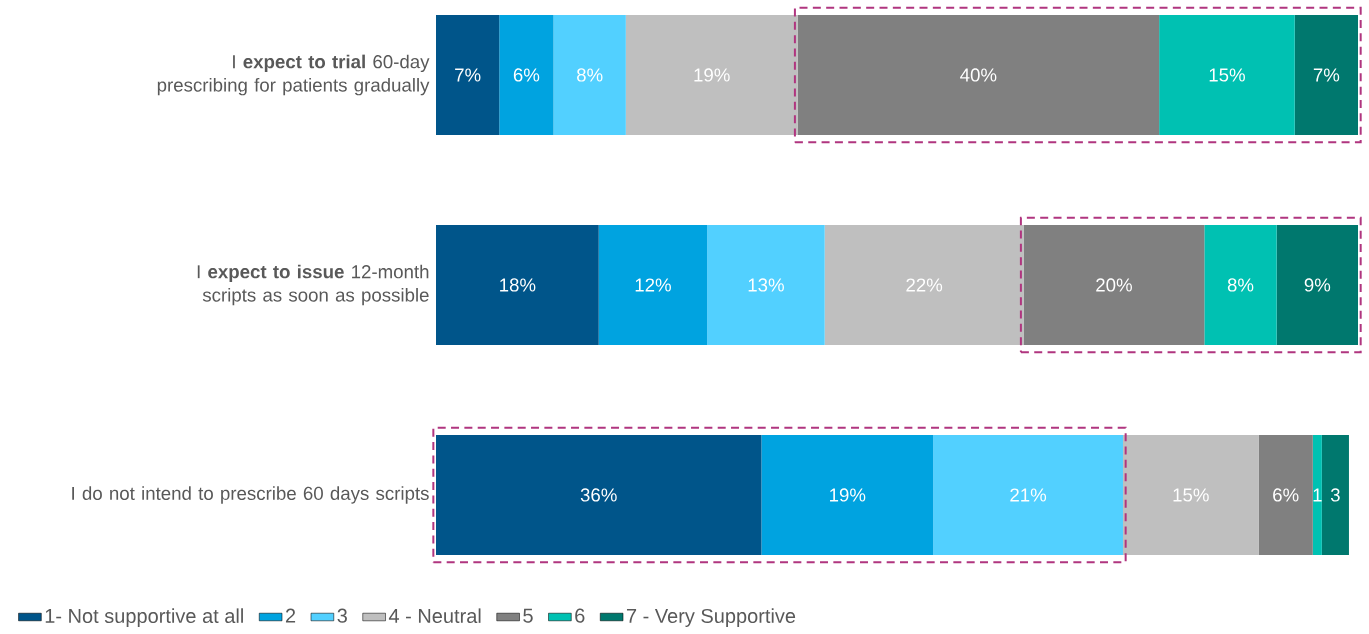 This screenshot has height=634, width=1369. What do you see at coordinates (293, 75) in the screenshot?
I see `y-tick-label: I expect to trial 60-day prescribing for patients gradually` at bounding box center [293, 75].